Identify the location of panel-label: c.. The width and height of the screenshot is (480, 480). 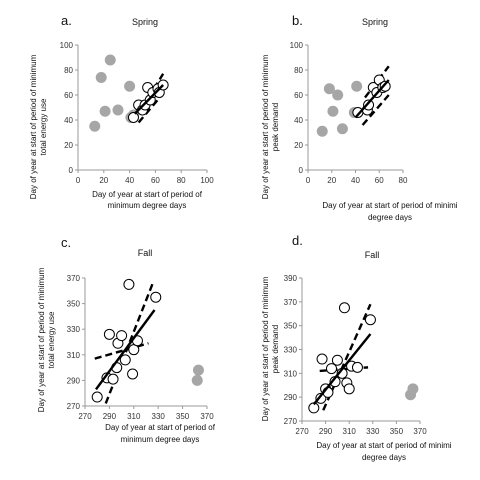
(66, 242).